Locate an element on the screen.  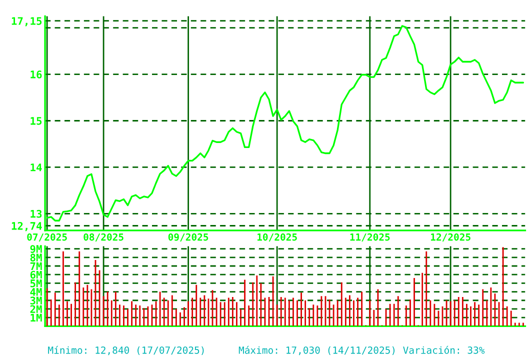
x-tick-label: 09/2025 is located at coordinates (188, 237).